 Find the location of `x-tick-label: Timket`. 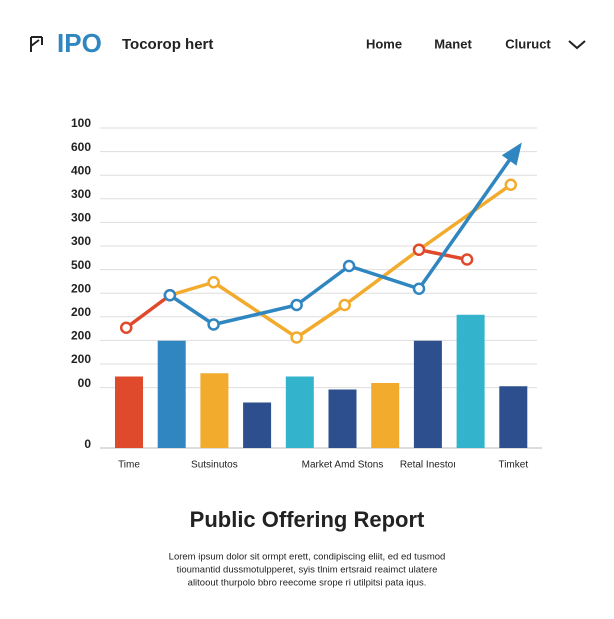

x-tick-label: Timket is located at coordinates (513, 465).